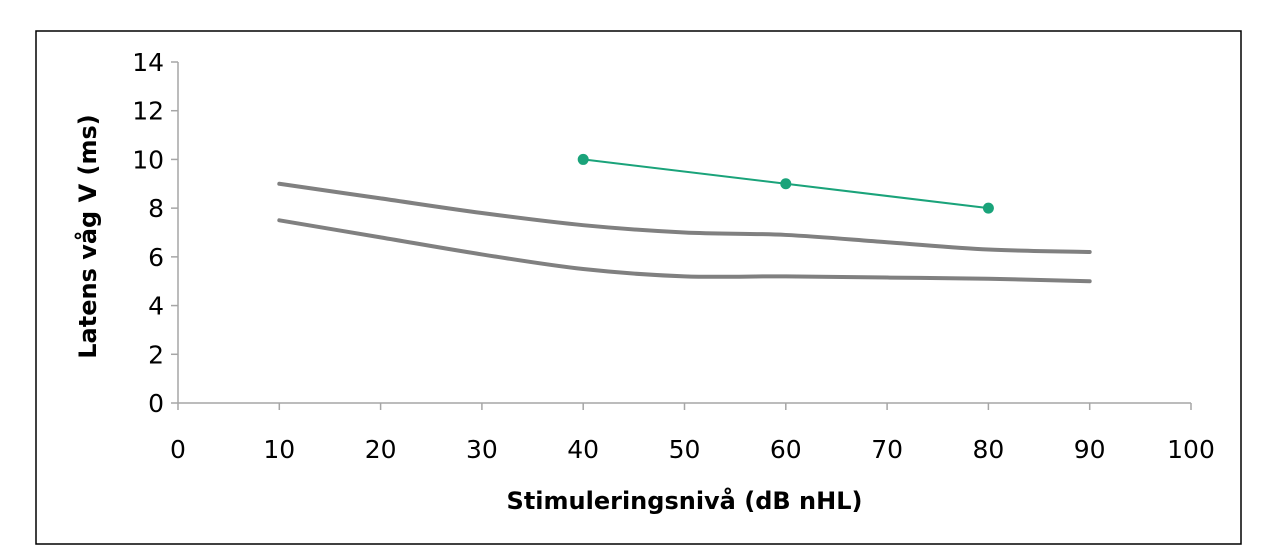 The width and height of the screenshot is (1265, 555). Describe the element at coordinates (381, 449) in the screenshot. I see `x-tick-label: 20` at that location.